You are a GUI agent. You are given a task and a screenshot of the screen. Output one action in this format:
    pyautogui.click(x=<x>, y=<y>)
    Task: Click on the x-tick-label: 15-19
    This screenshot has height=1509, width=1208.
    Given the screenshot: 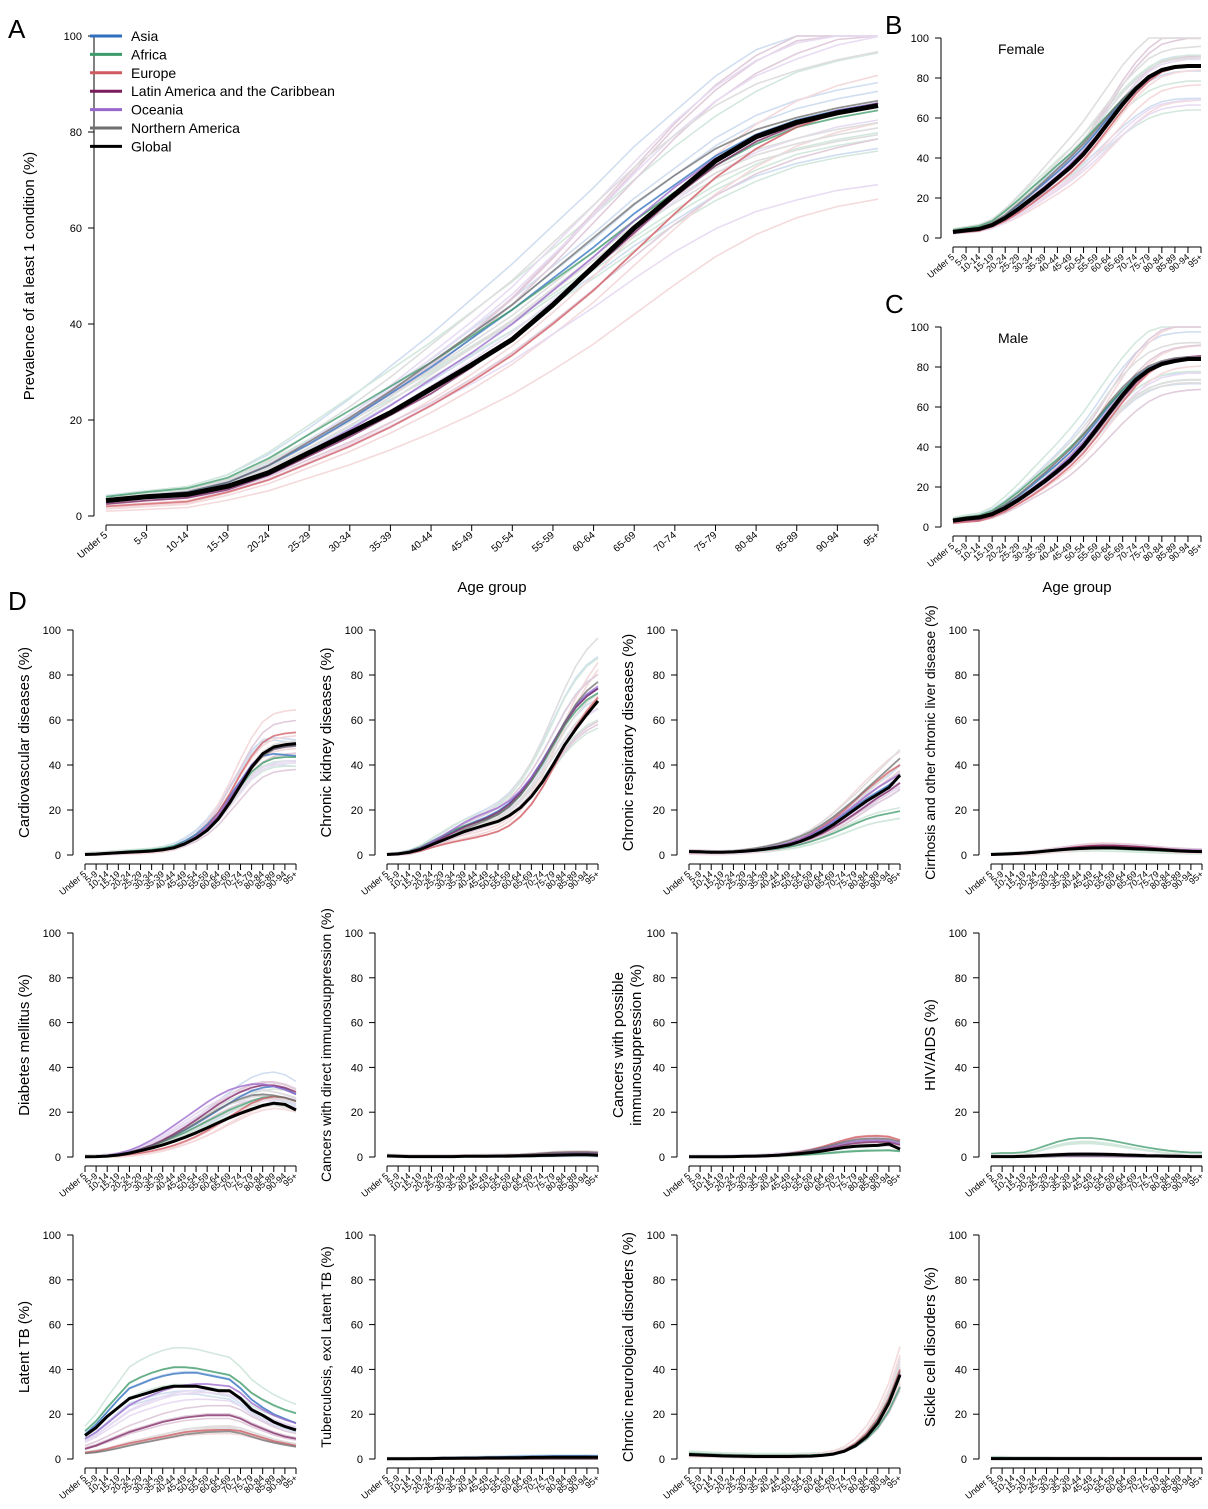 What is the action you would take?
    pyautogui.click(x=218, y=542)
    